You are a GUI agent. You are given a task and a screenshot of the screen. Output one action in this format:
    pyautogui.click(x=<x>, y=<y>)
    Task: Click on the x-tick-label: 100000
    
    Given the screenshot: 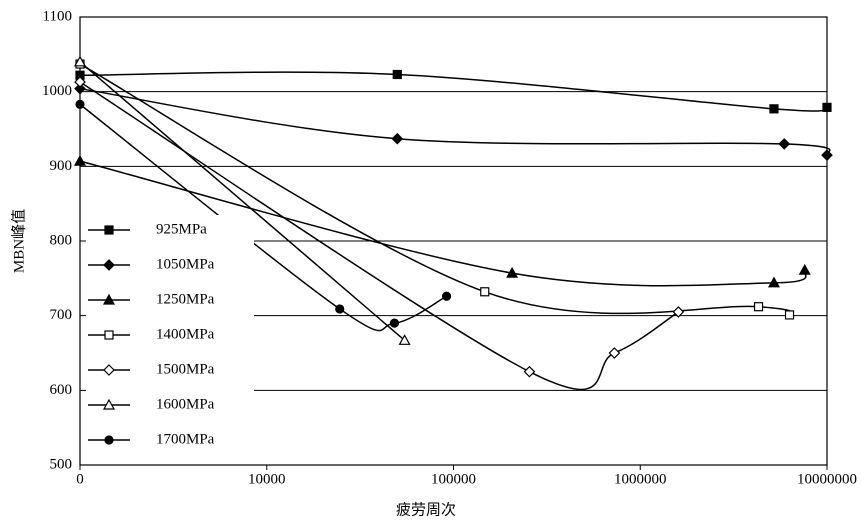 What is the action you would take?
    pyautogui.click(x=453, y=479)
    